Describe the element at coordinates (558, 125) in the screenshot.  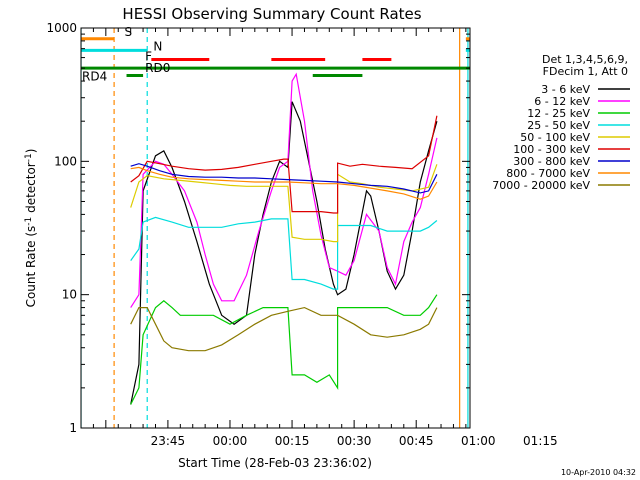
I see `legend-label: 25 - 50 keV` at that location.